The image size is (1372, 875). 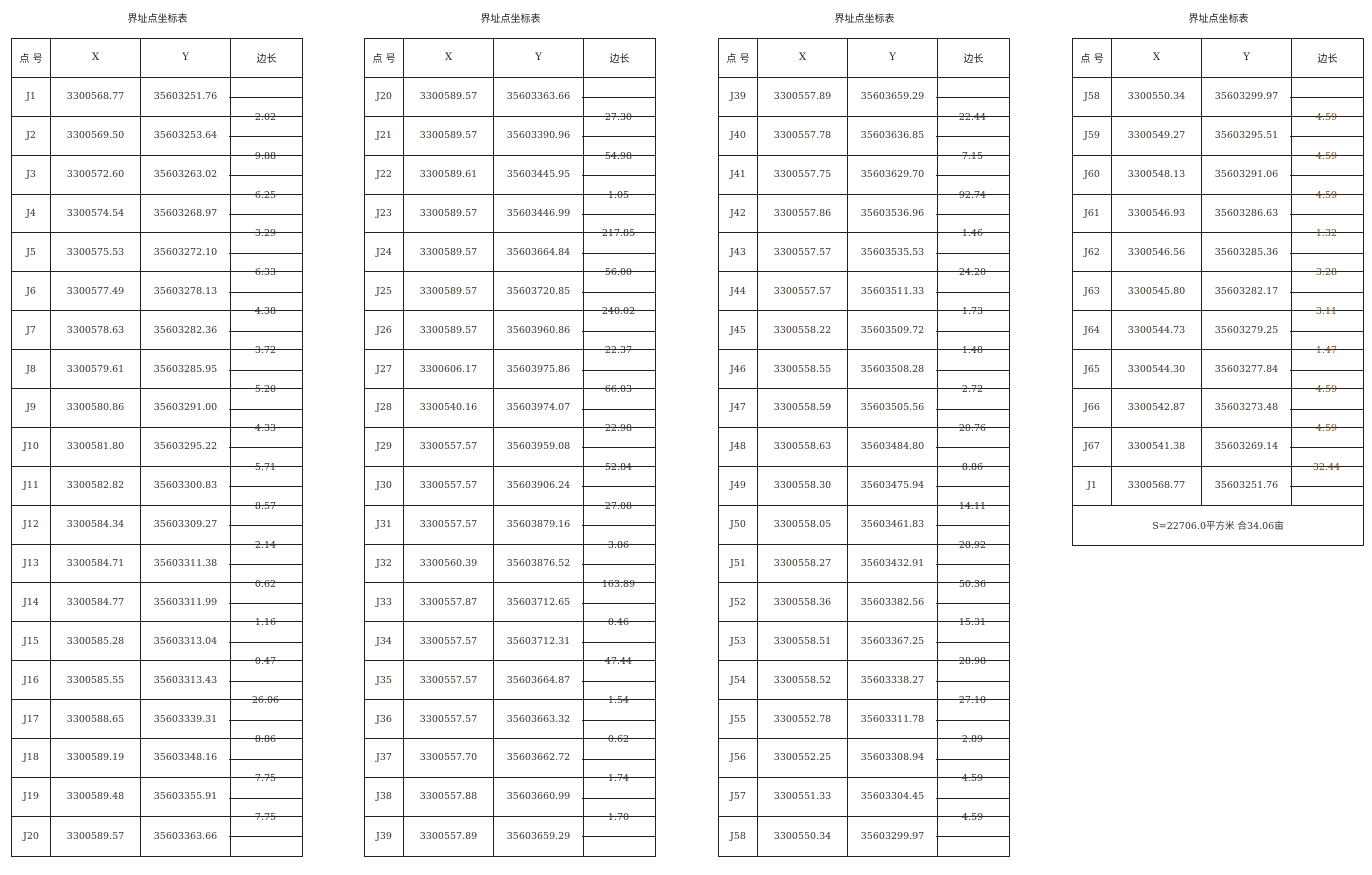 I want to click on x-coordinate: 3300558.36, so click(x=803, y=602).